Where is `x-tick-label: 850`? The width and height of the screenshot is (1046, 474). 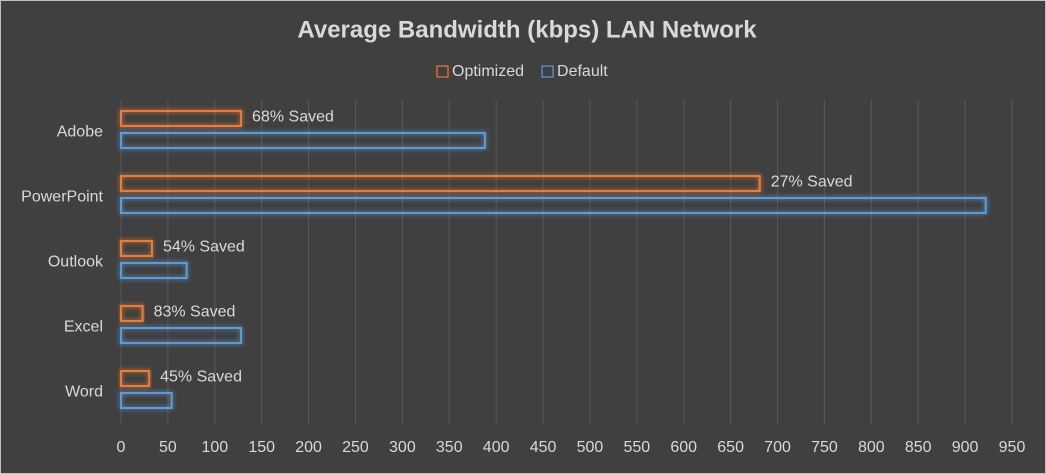 x-tick-label: 850 is located at coordinates (918, 447).